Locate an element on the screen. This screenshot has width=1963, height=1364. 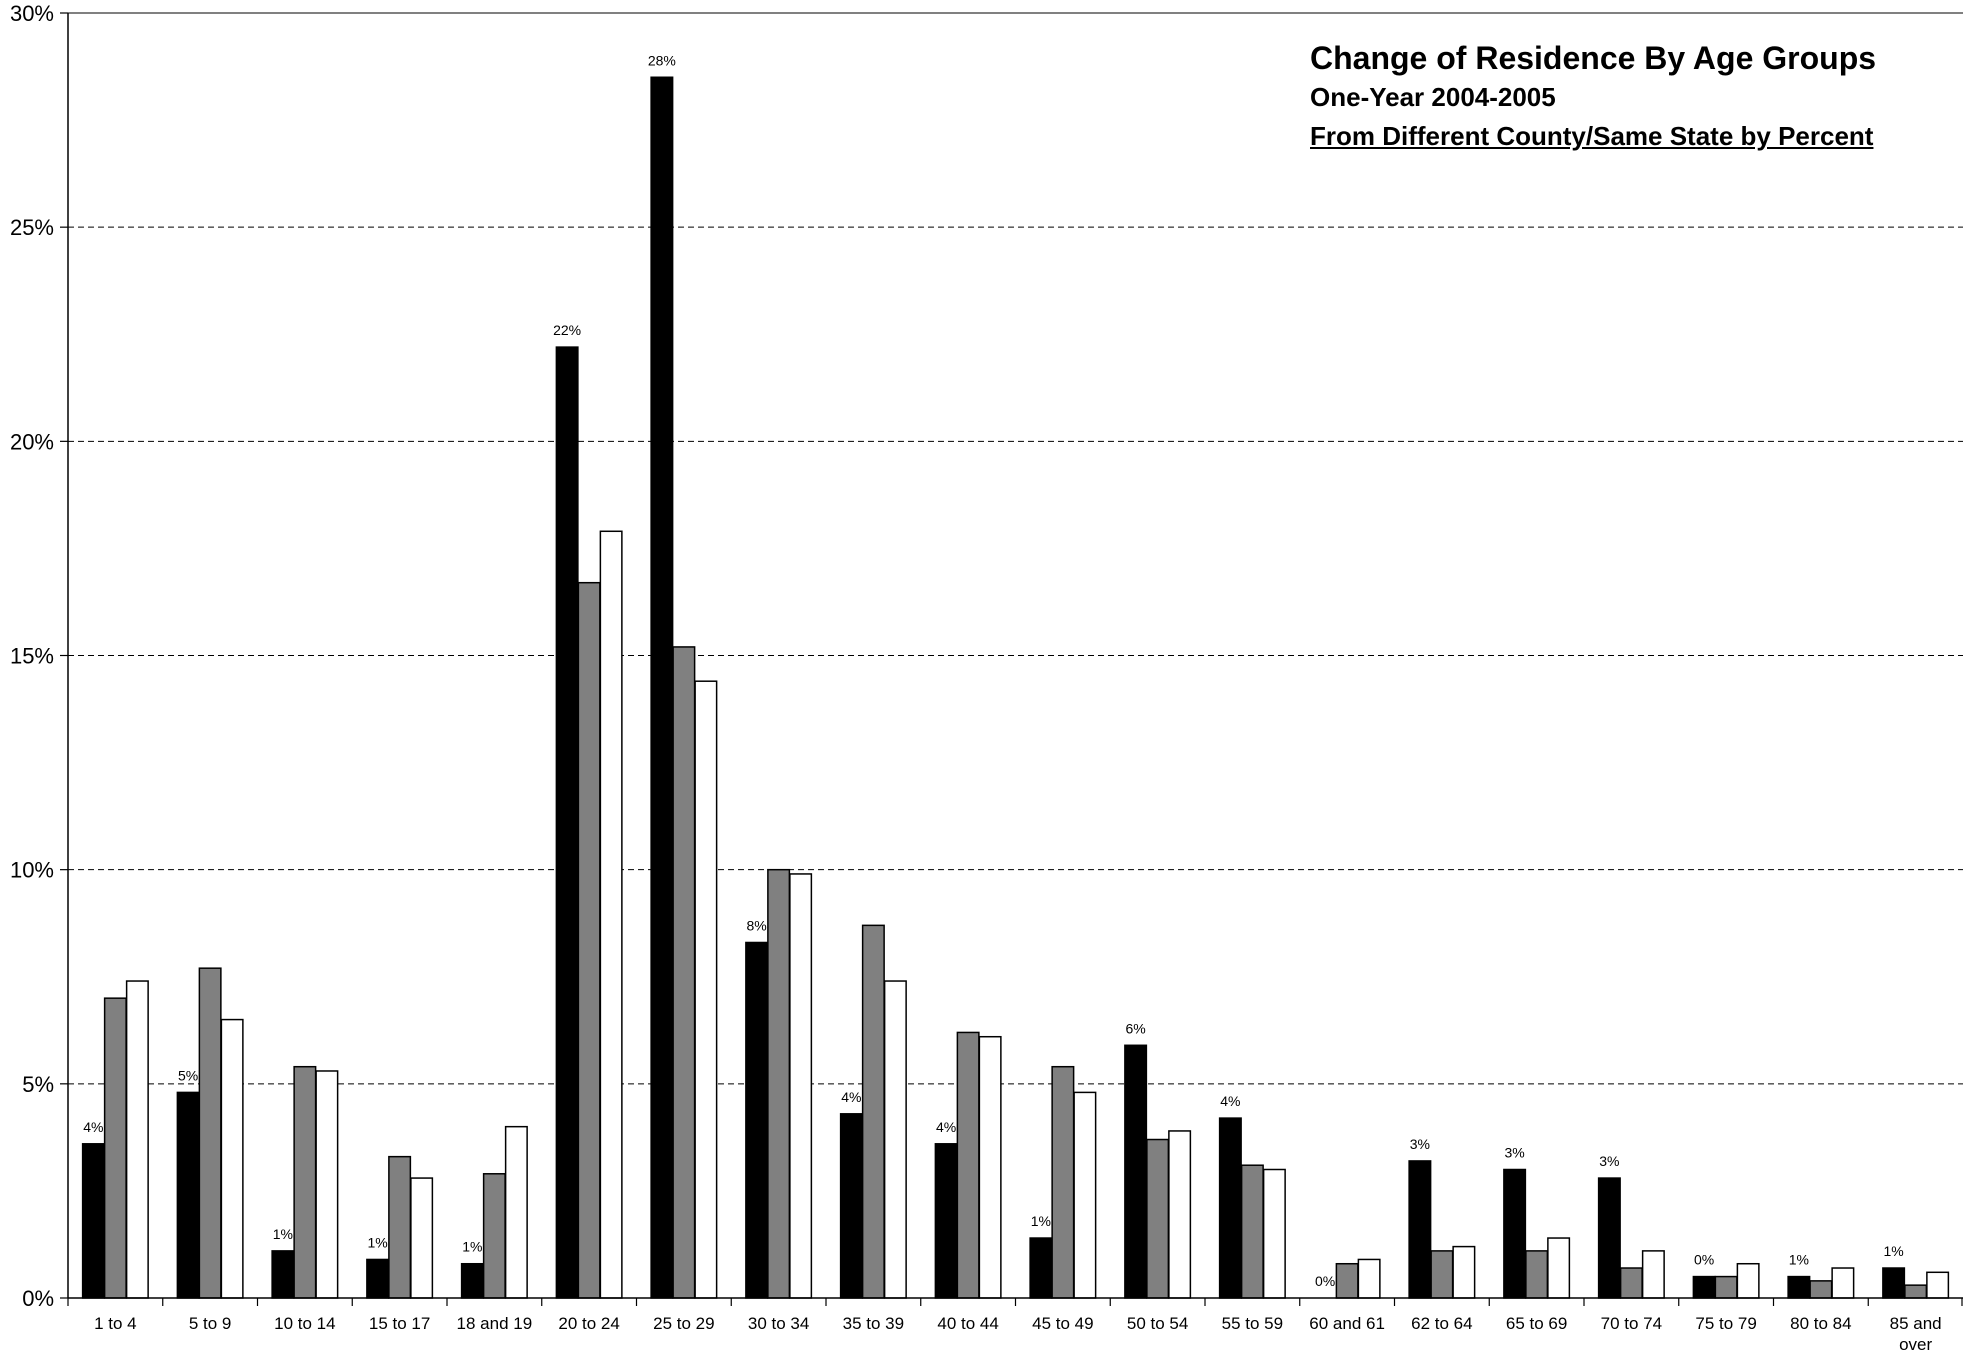
x-tick-label: 55 to 59 is located at coordinates (1252, 1323).